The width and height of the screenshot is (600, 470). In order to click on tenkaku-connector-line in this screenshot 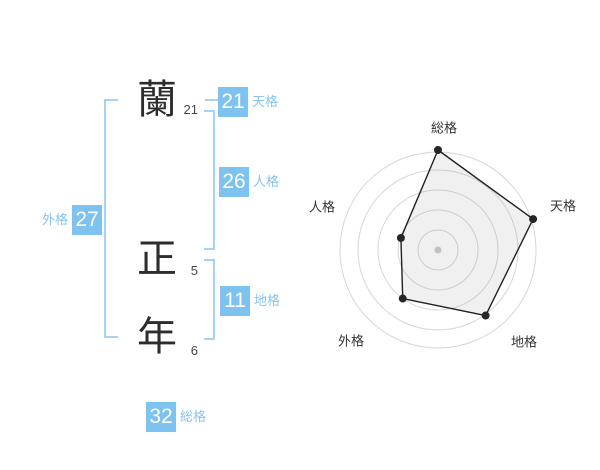, I will do `click(211, 100)`.